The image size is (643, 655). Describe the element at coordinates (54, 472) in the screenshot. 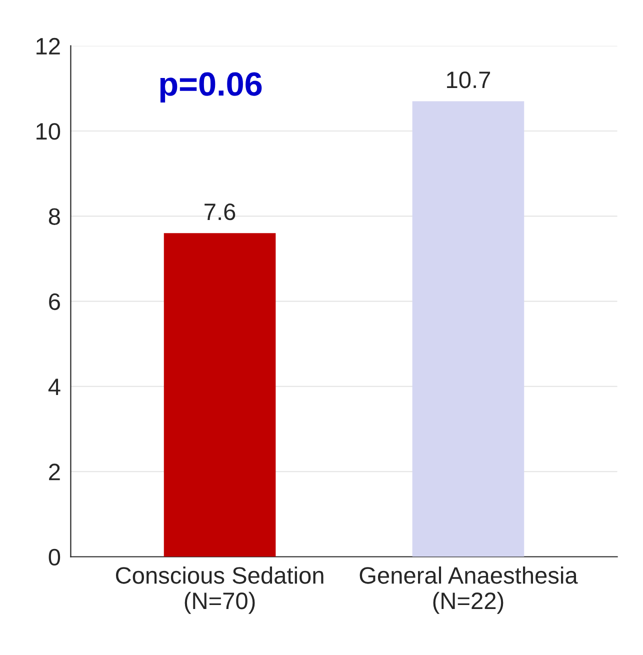

I see `y-tick-label: 2` at that location.